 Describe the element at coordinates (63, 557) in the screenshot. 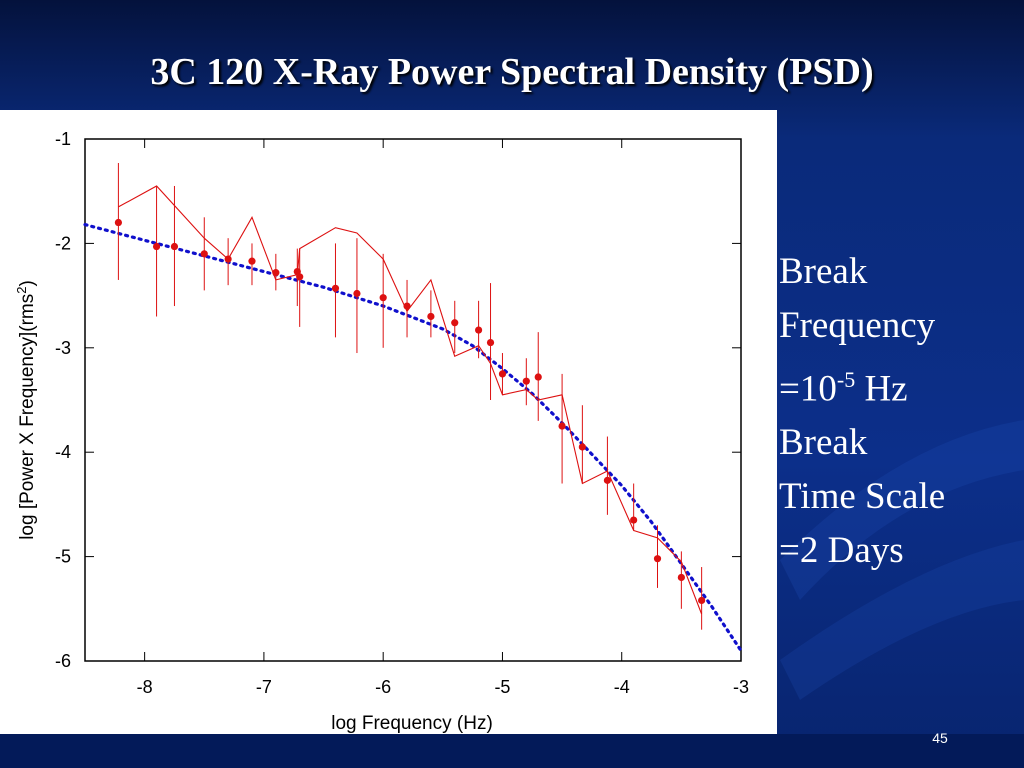

I see `y-tick-label: -5` at that location.